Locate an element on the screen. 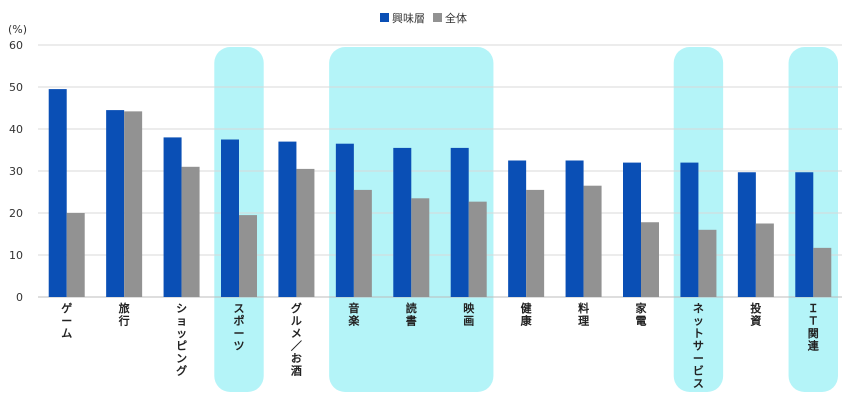  legend: 興味層 全体 is located at coordinates (423, 18).